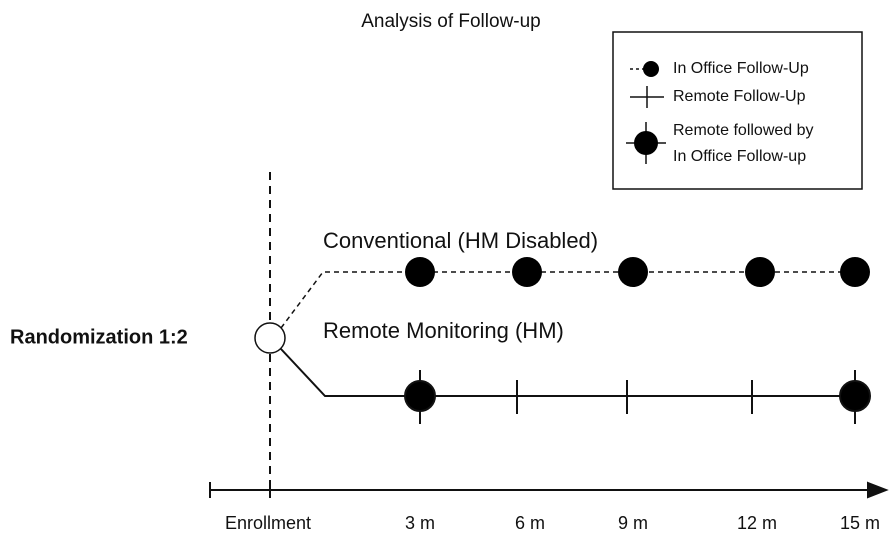 The height and width of the screenshot is (536, 891). I want to click on axis-label: 6 m, so click(530, 523).